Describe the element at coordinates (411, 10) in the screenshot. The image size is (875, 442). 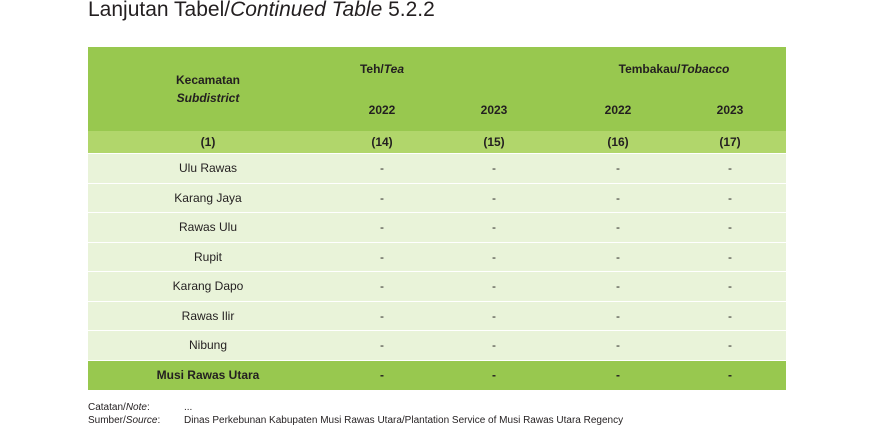
I see `table-number: 5.2.2` at that location.